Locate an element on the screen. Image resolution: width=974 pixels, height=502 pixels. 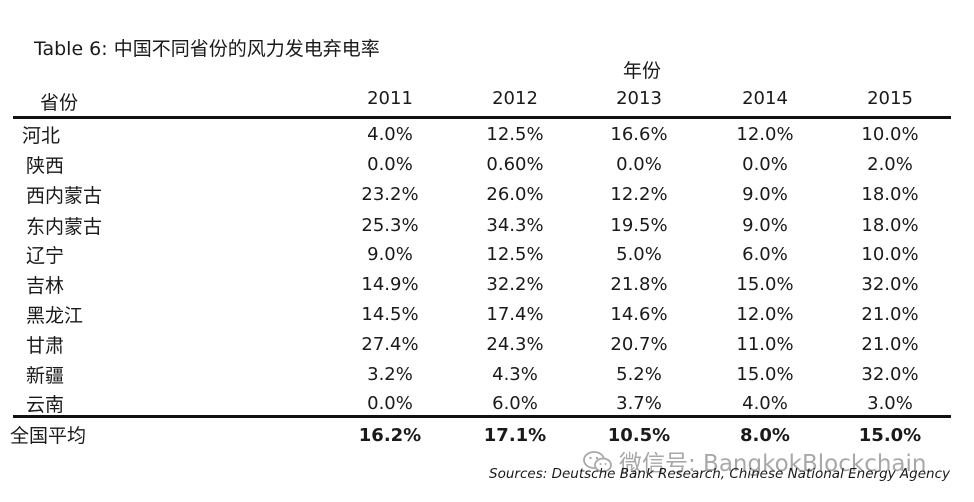
province-label: 吉林 is located at coordinates (45, 286).